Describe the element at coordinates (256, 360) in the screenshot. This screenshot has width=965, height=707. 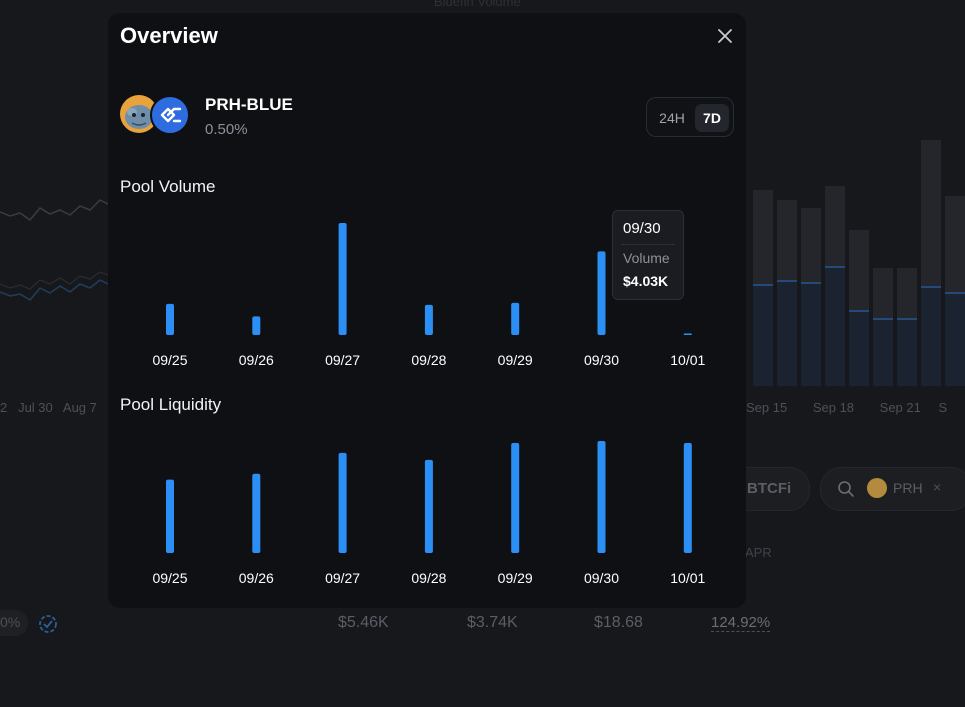
I see `volume-tick-label: 09/26` at that location.